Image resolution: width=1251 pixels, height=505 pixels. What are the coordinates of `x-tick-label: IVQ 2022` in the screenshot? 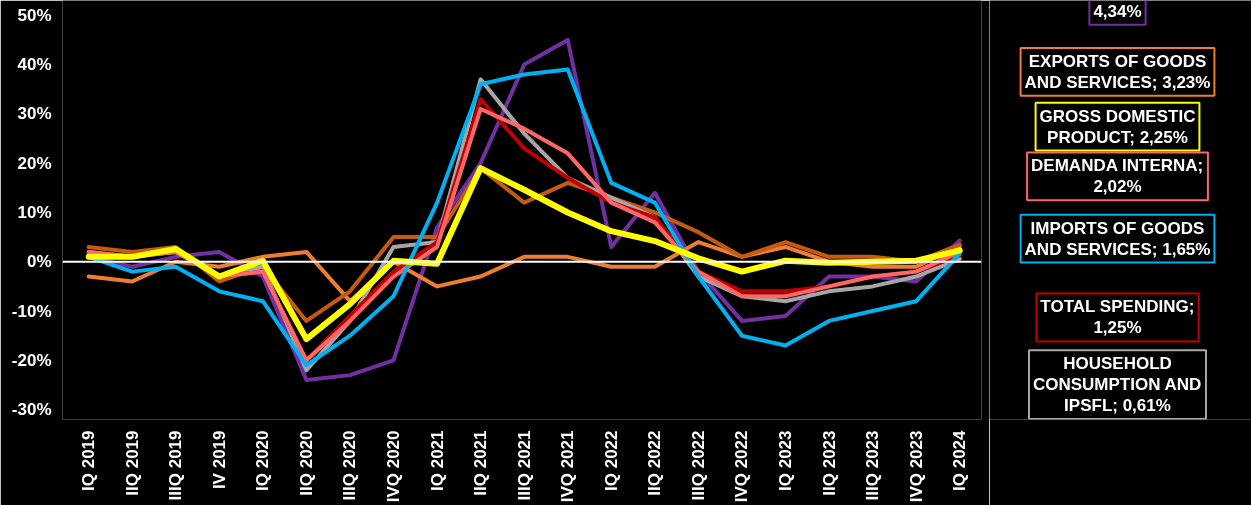 It's located at (742, 466).